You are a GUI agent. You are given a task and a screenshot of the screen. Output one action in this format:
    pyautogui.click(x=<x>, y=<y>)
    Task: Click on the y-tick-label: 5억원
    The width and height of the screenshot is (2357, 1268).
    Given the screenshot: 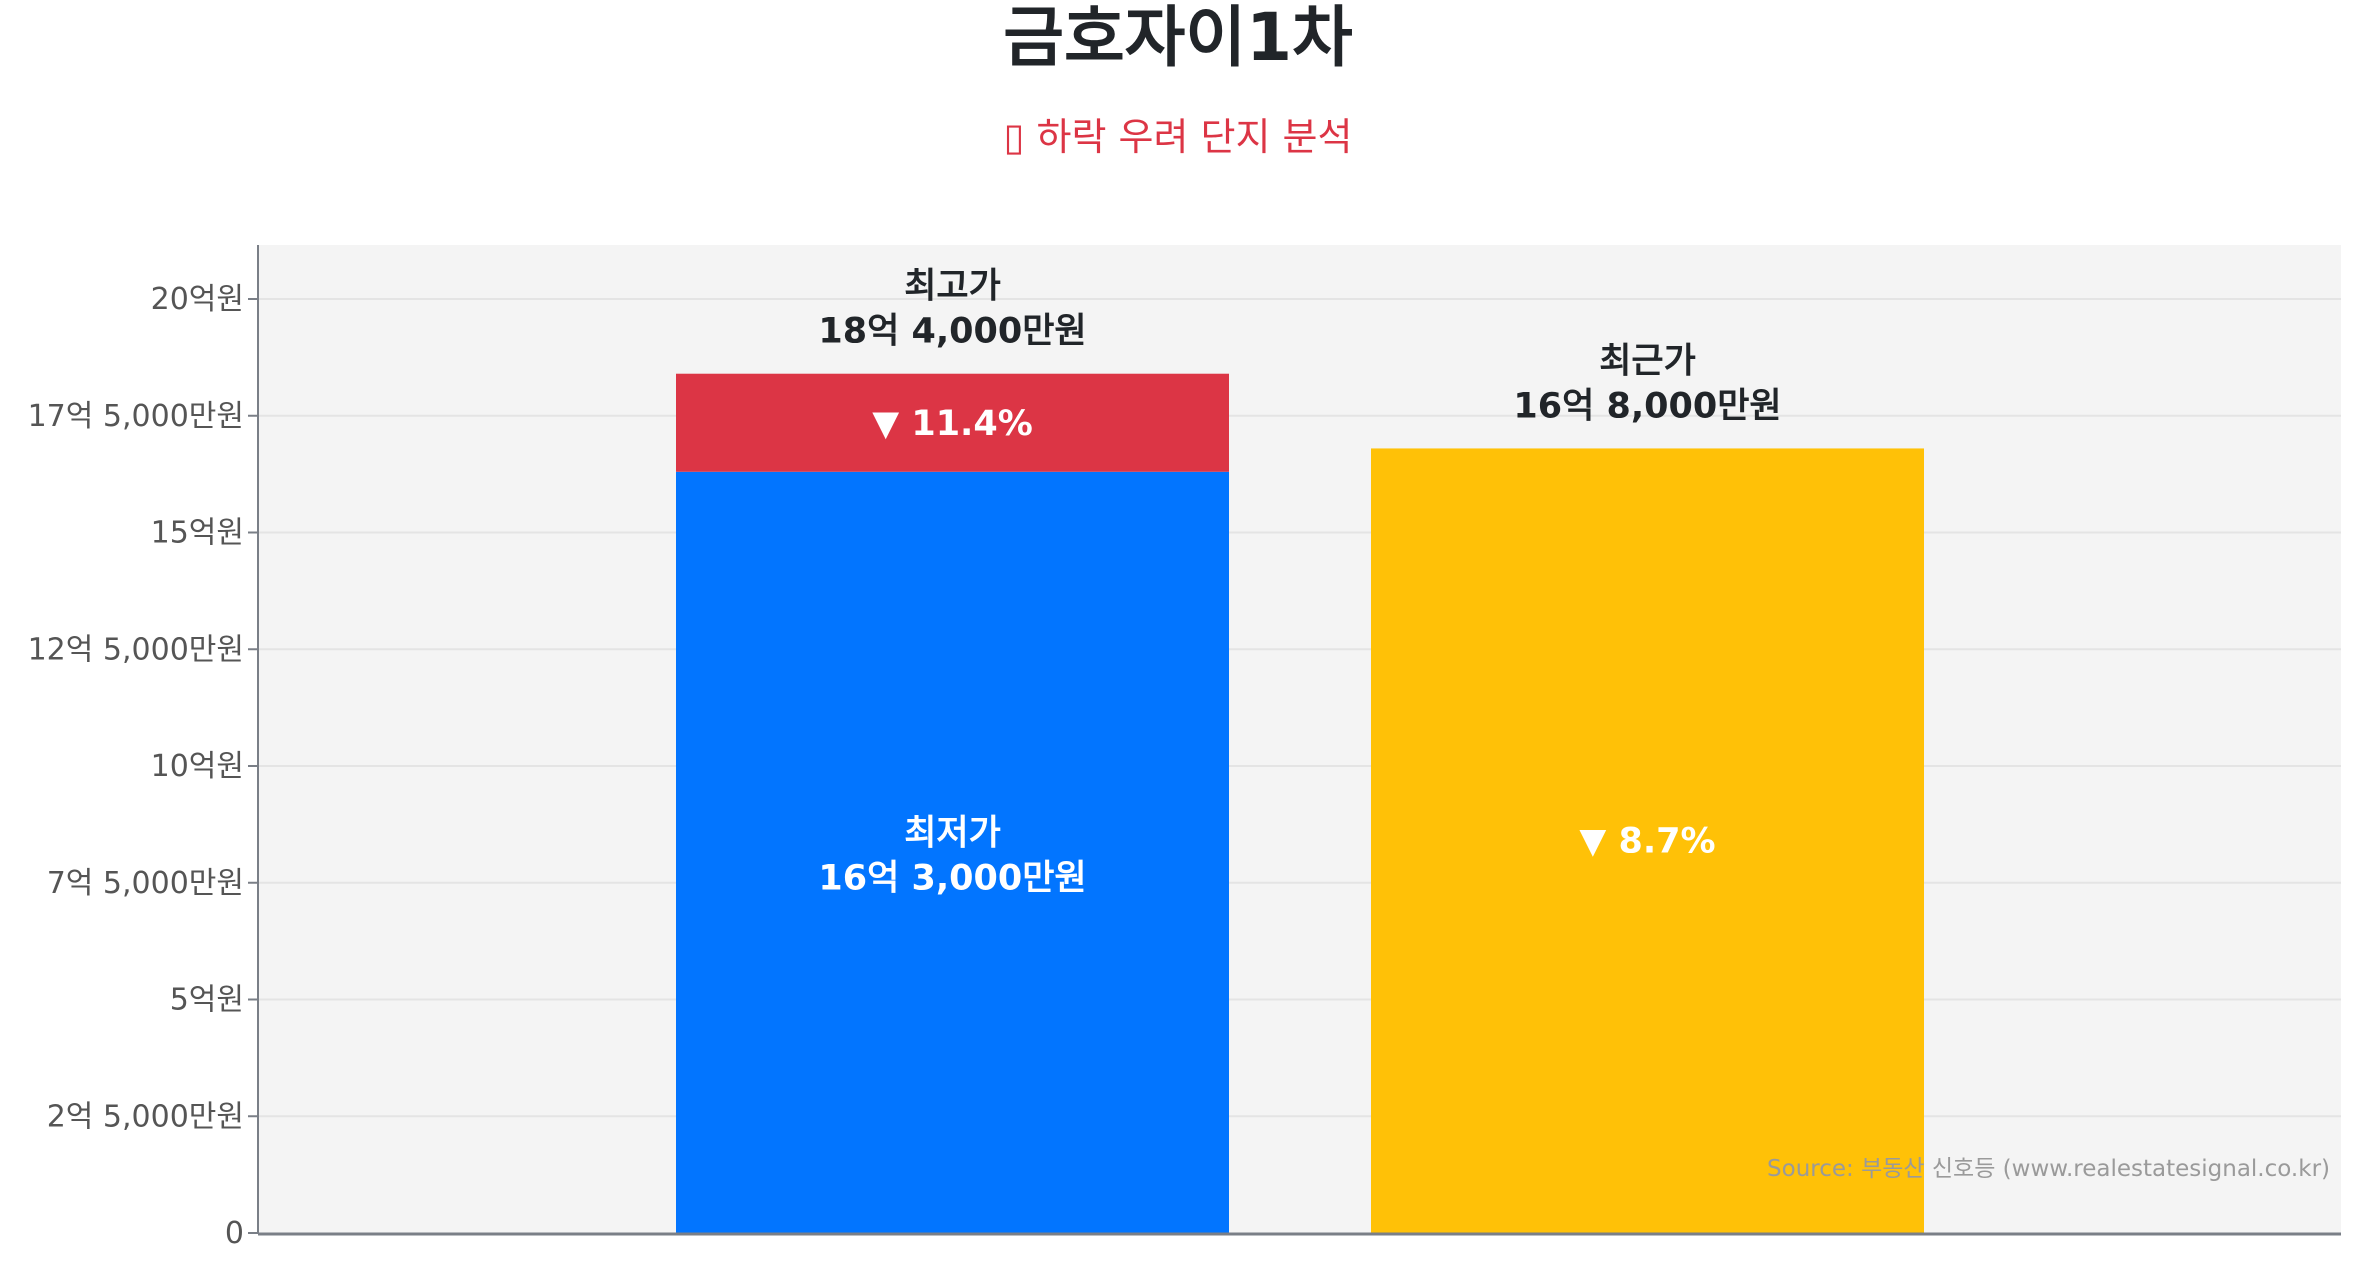 What is the action you would take?
    pyautogui.click(x=207, y=1000)
    